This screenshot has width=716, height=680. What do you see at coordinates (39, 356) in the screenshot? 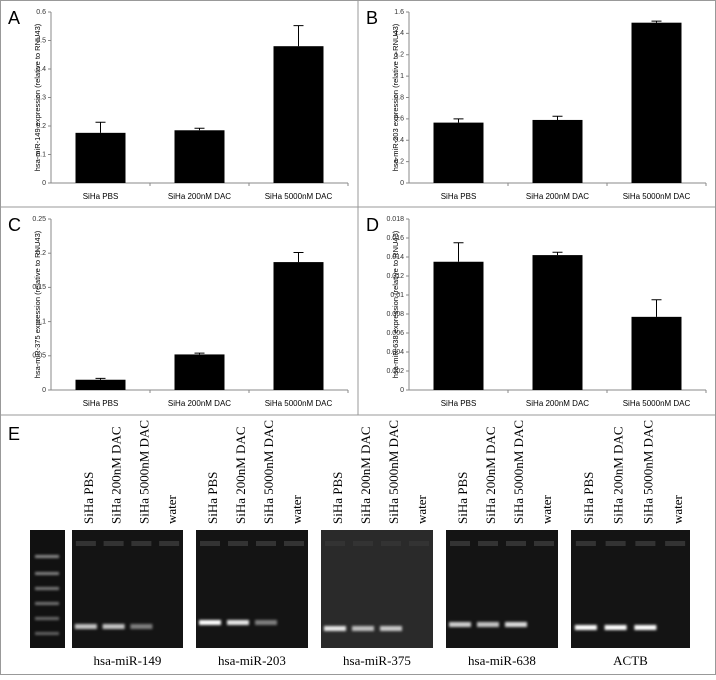
I see `y-tick-label: 0.05` at bounding box center [39, 356].